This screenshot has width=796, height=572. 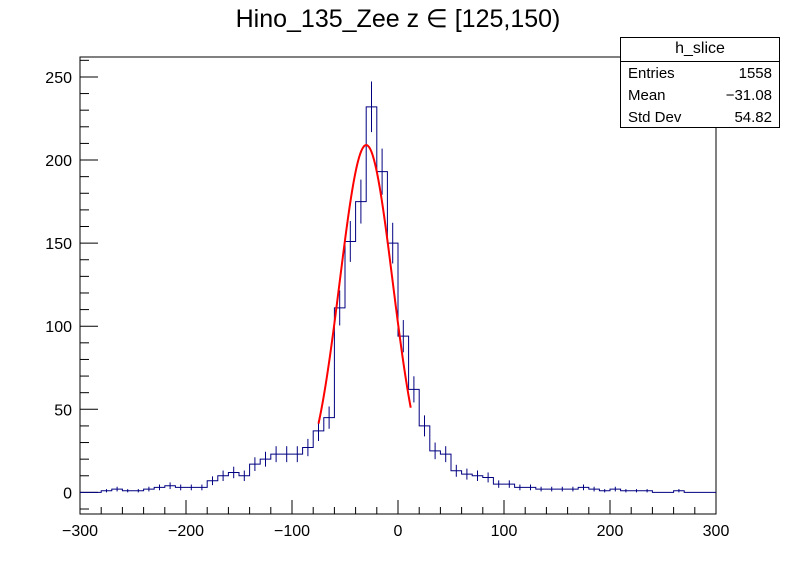 What do you see at coordinates (58, 78) in the screenshot?
I see `y-tick-label: 250` at bounding box center [58, 78].